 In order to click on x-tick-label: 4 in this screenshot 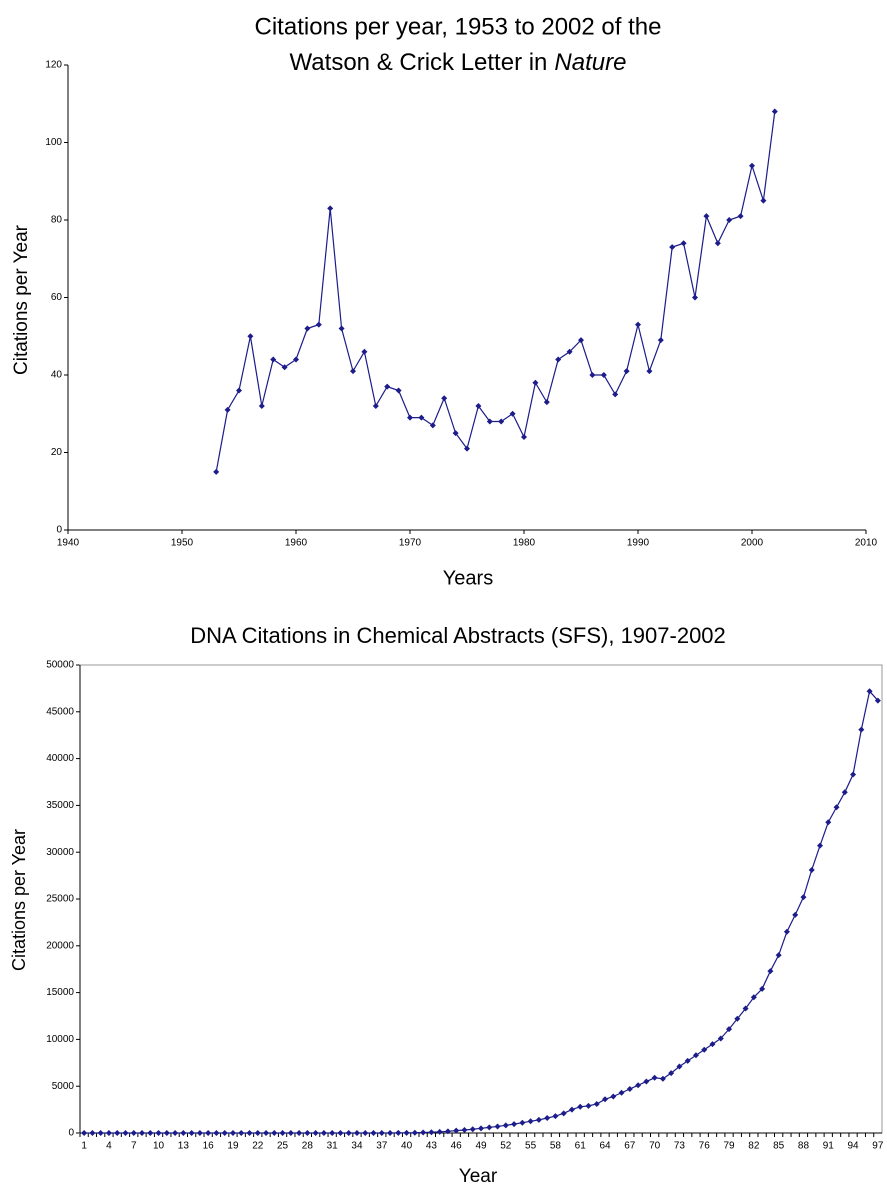, I will do `click(109, 1146)`.